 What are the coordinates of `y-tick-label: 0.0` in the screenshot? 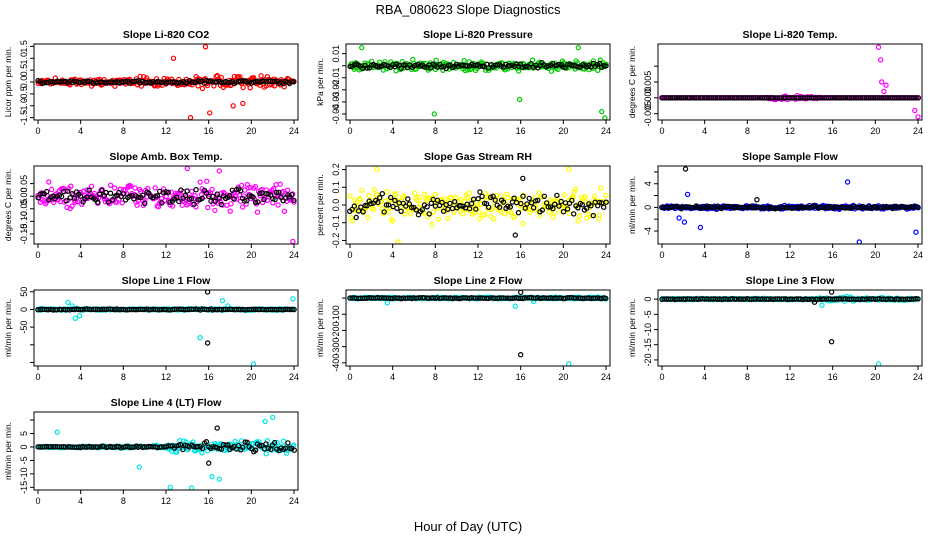 It's located at (336, 205).